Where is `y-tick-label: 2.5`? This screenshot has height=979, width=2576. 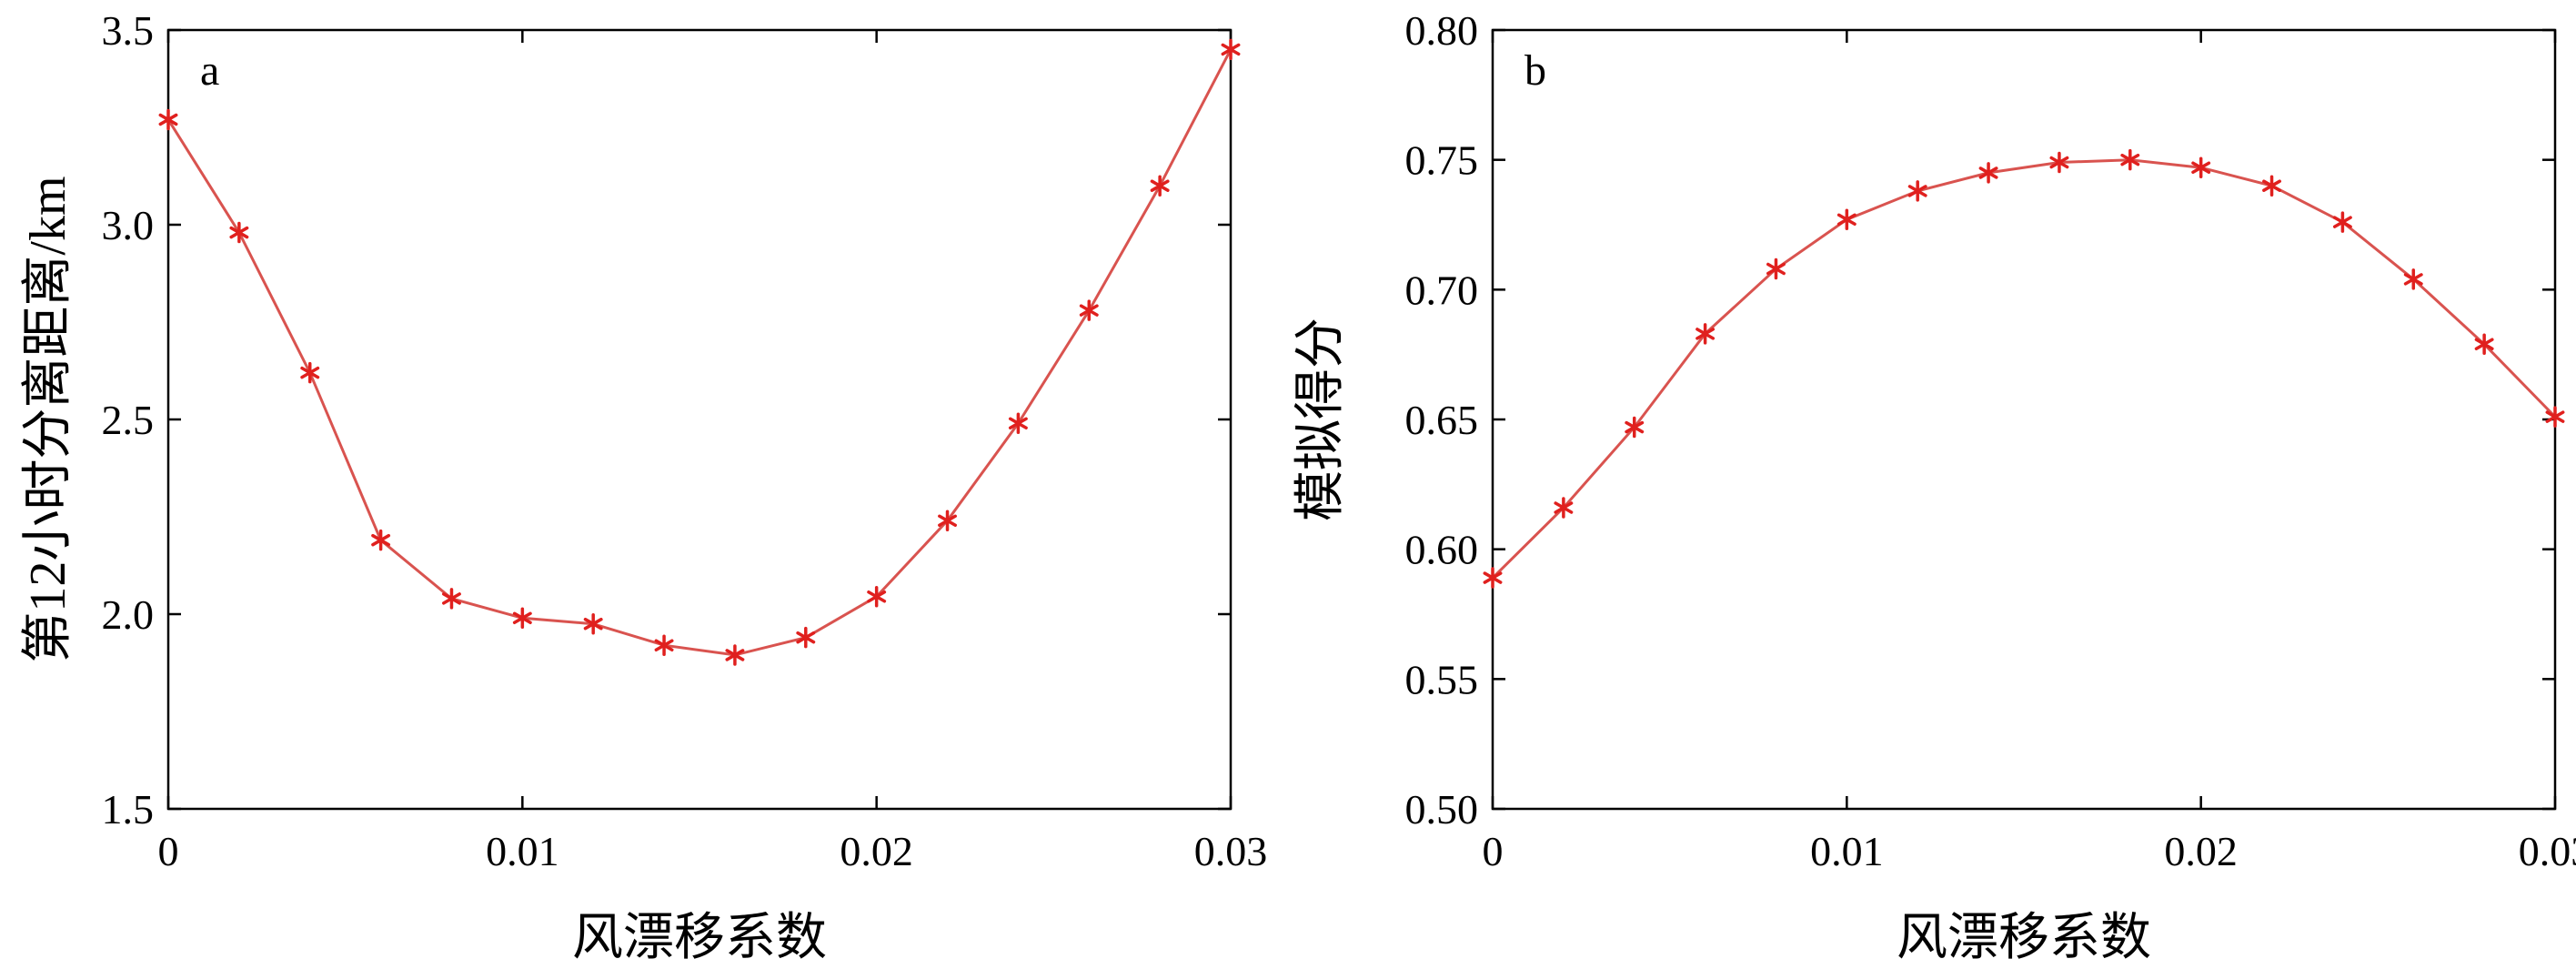 y-tick-label: 2.5 is located at coordinates (128, 420).